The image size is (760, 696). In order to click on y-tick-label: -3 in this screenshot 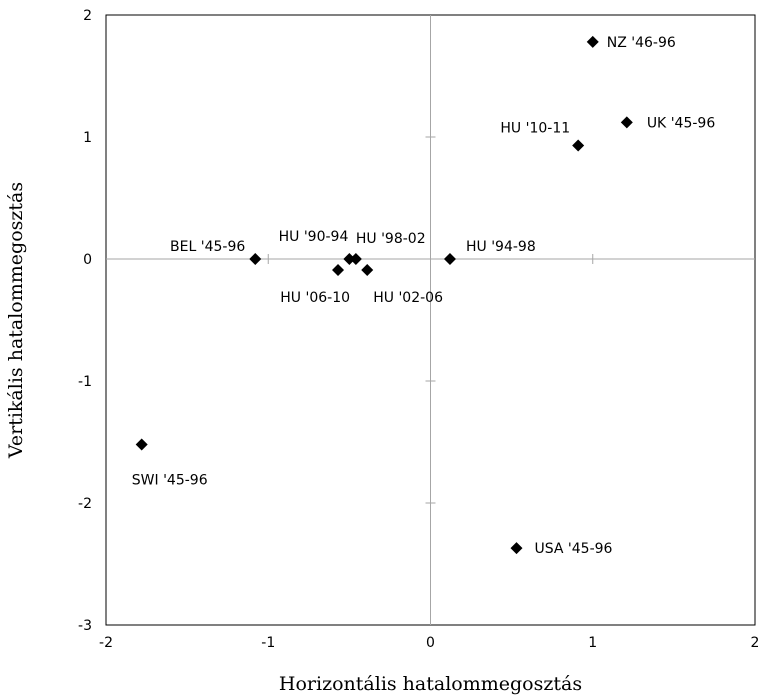, I will do `click(85, 626)`.